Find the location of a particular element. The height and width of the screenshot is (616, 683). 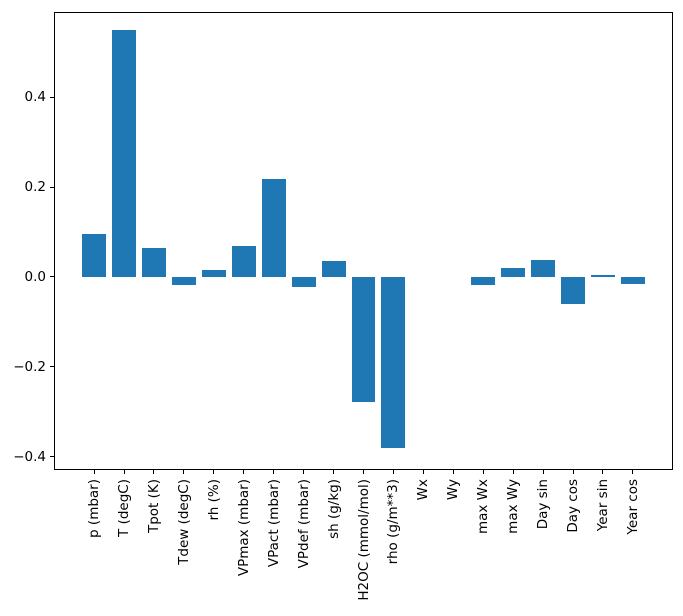

y-tick-label: 0.2 is located at coordinates (35, 187).